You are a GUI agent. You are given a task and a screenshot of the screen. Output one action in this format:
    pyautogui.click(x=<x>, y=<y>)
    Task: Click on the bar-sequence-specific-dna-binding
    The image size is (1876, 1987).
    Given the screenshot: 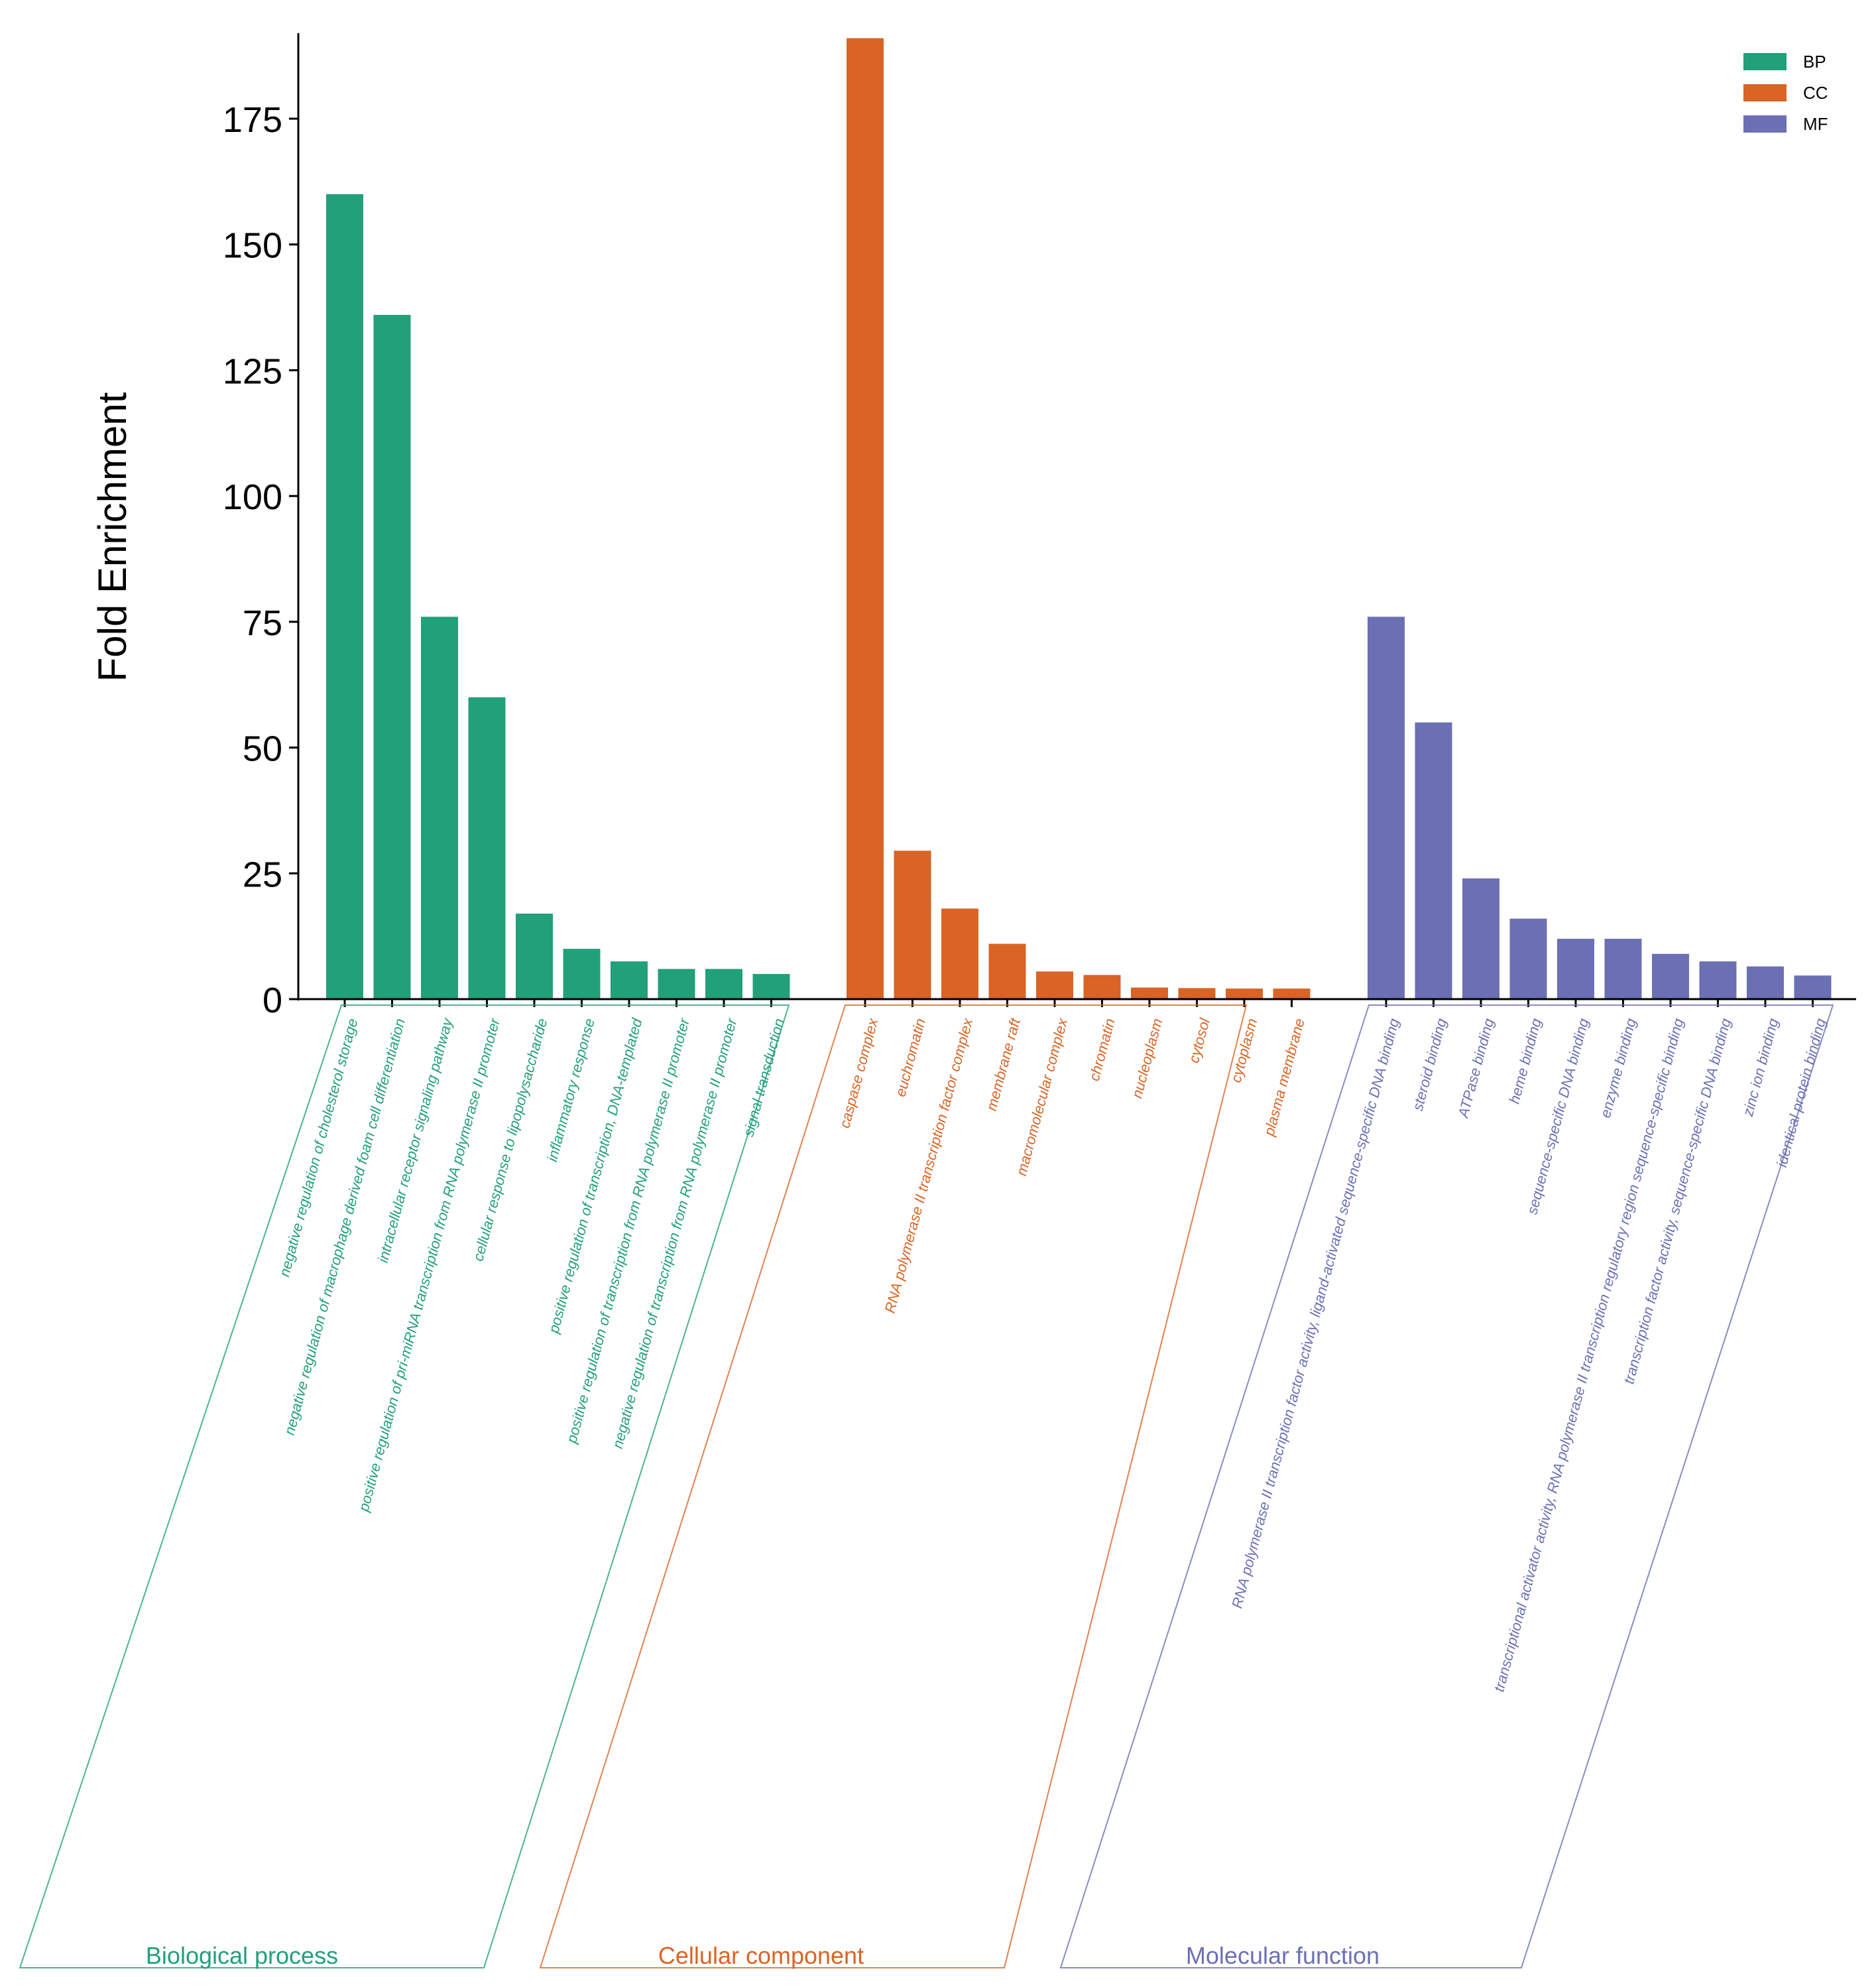 What is the action you would take?
    pyautogui.click(x=1576, y=968)
    